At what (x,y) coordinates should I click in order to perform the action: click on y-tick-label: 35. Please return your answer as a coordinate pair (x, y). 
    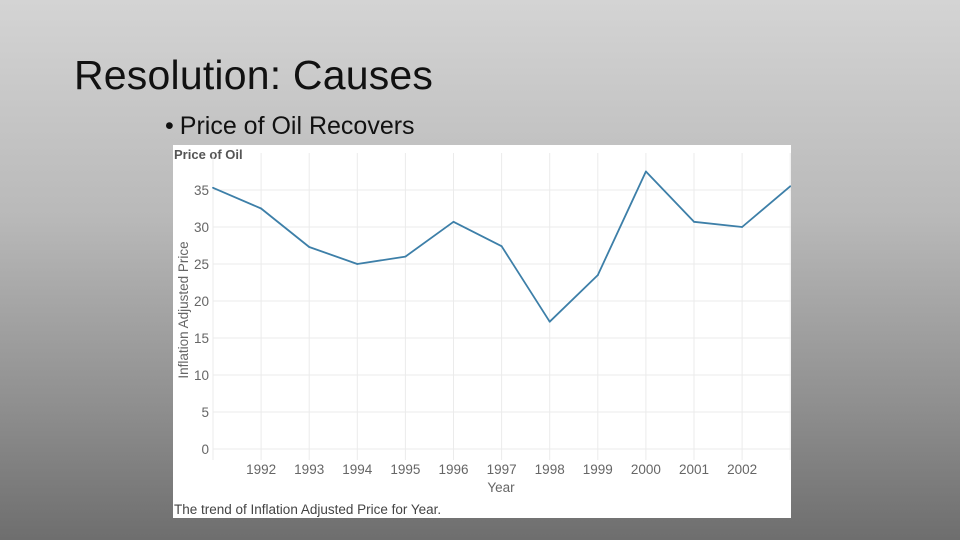
    Looking at the image, I should click on (201, 190).